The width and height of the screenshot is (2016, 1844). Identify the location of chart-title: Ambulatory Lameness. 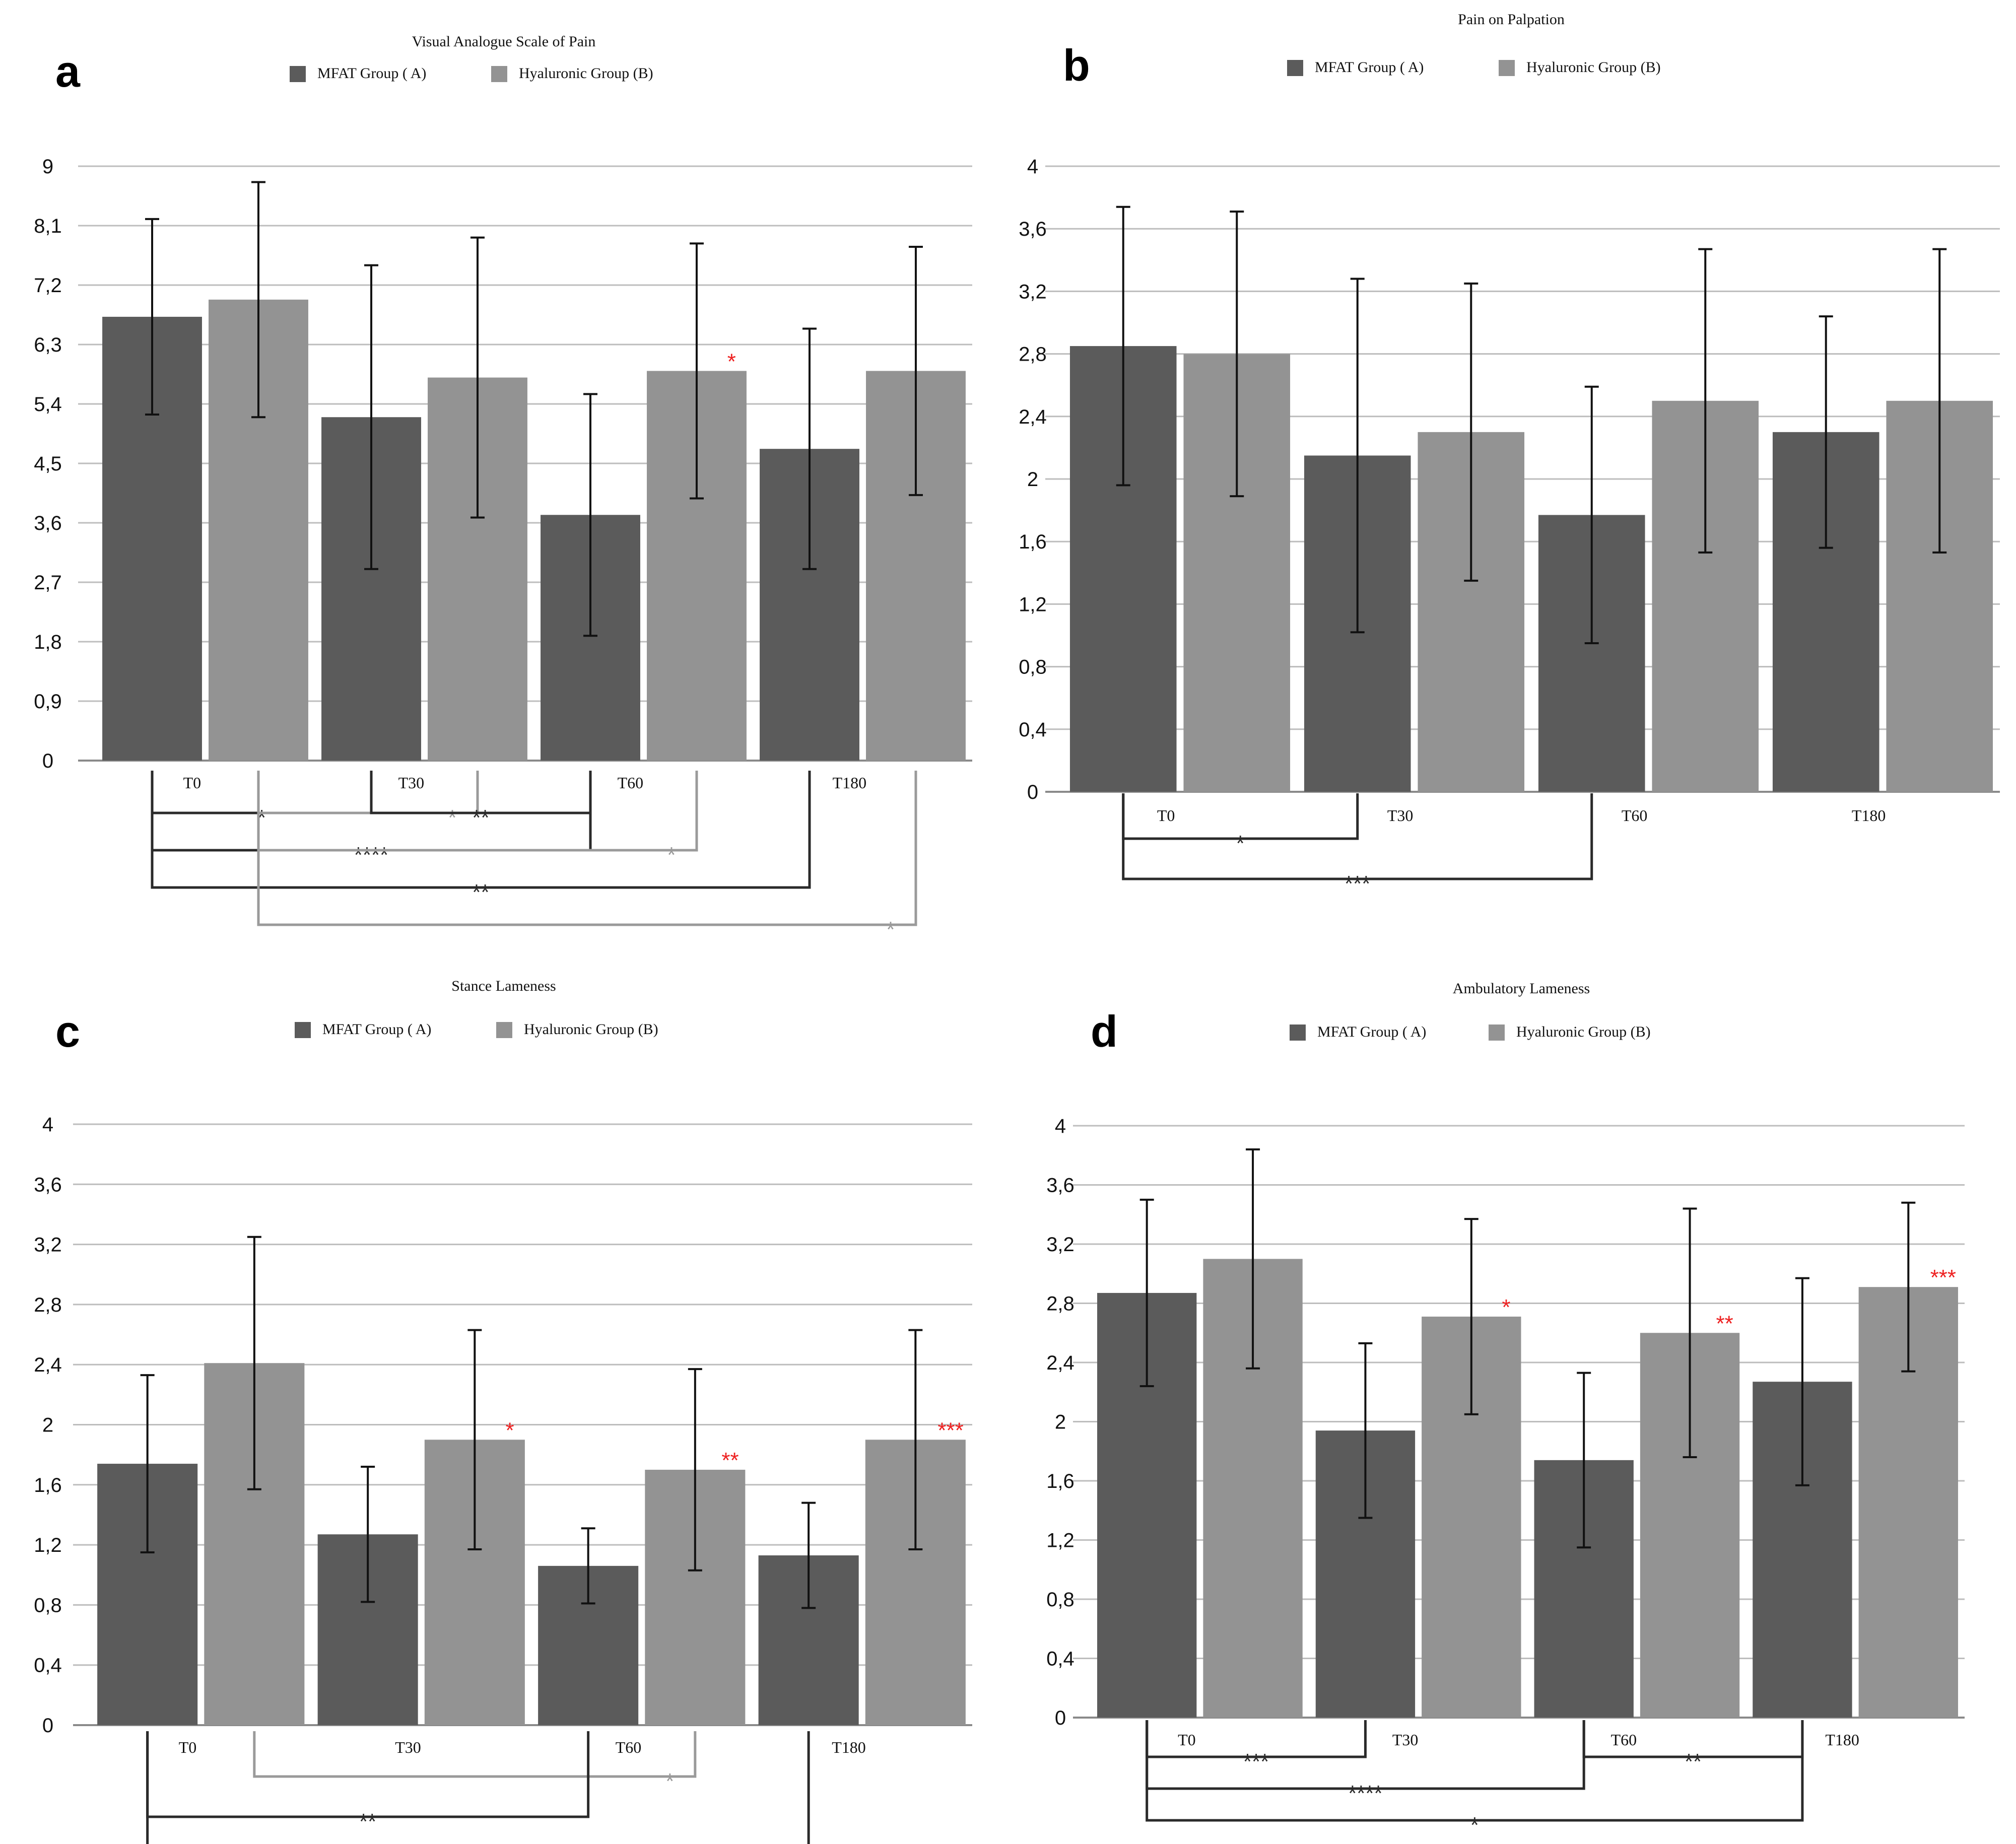
(1521, 989).